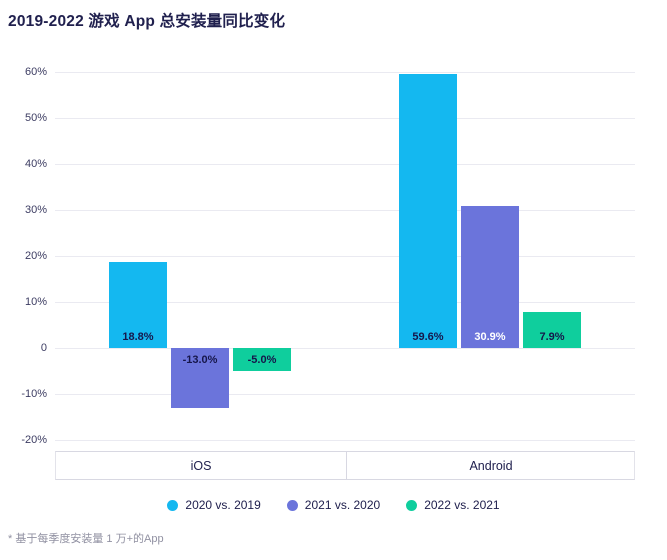 This screenshot has width=667, height=560. What do you see at coordinates (428, 336) in the screenshot?
I see `bar-value-label: 59.6%` at bounding box center [428, 336].